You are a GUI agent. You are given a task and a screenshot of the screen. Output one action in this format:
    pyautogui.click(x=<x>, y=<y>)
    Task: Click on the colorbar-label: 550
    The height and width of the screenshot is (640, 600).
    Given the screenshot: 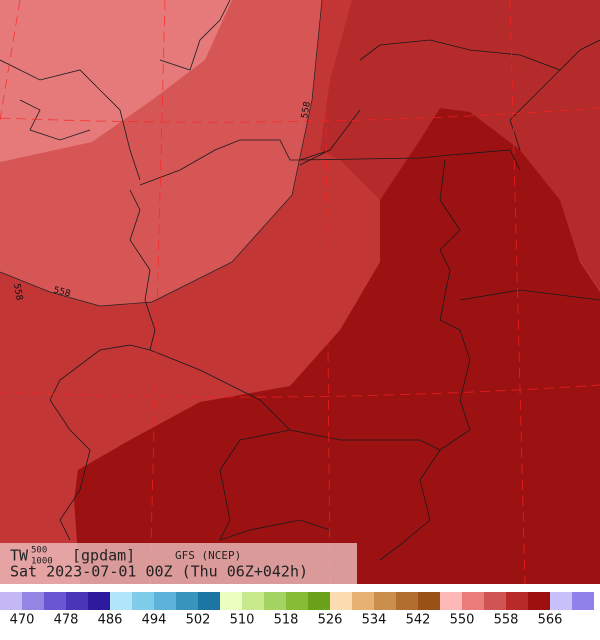 What is the action you would take?
    pyautogui.click(x=462, y=620)
    